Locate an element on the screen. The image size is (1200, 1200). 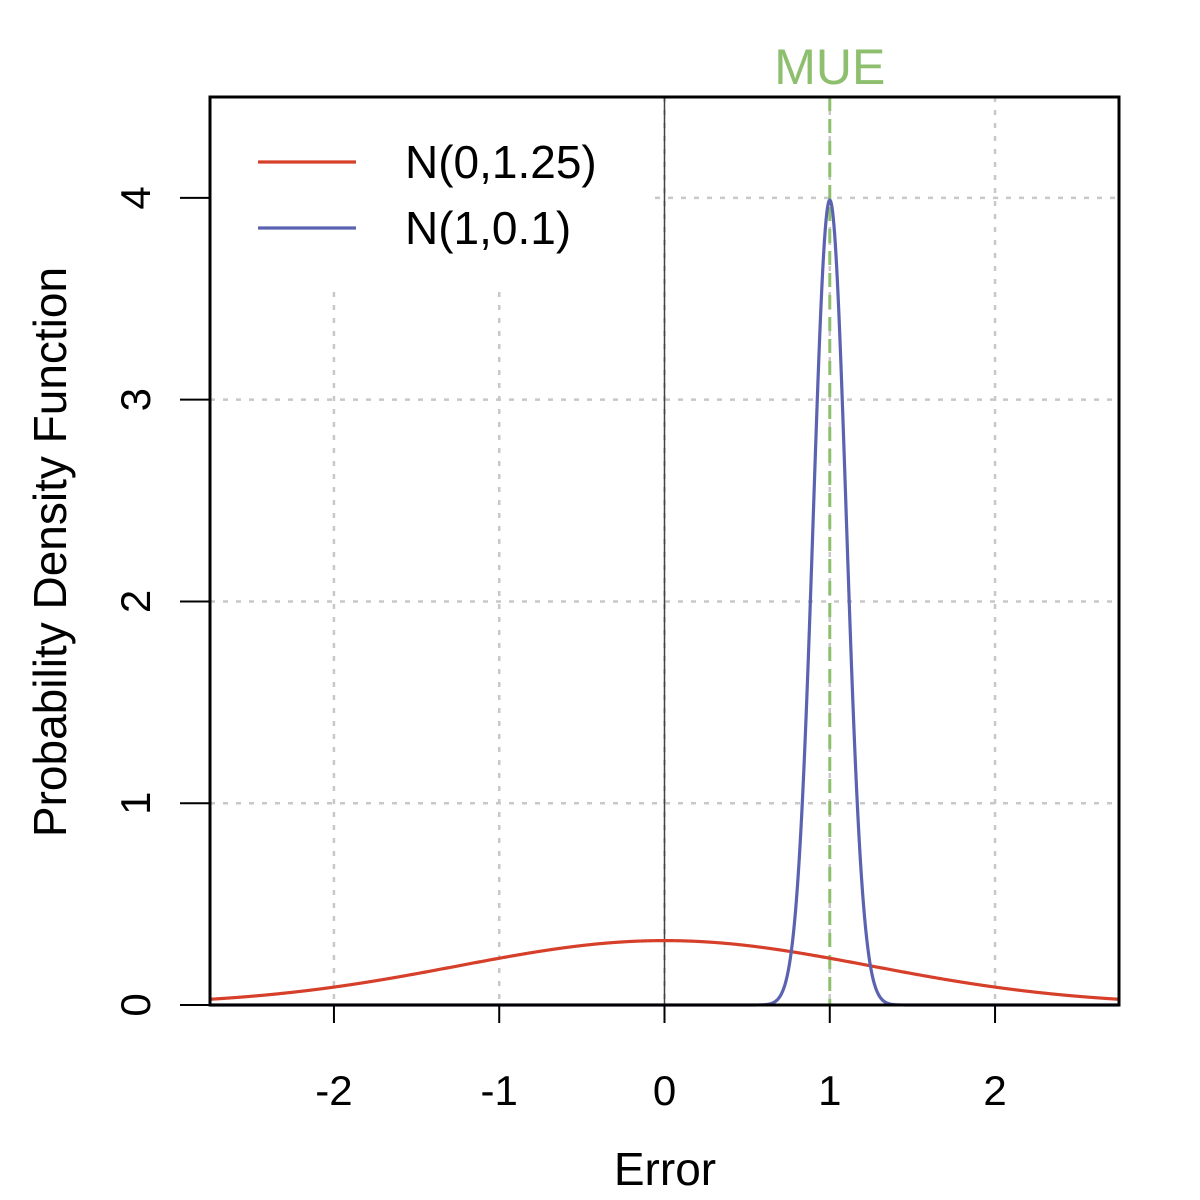
y-tick-label: 1 is located at coordinates (135, 803).